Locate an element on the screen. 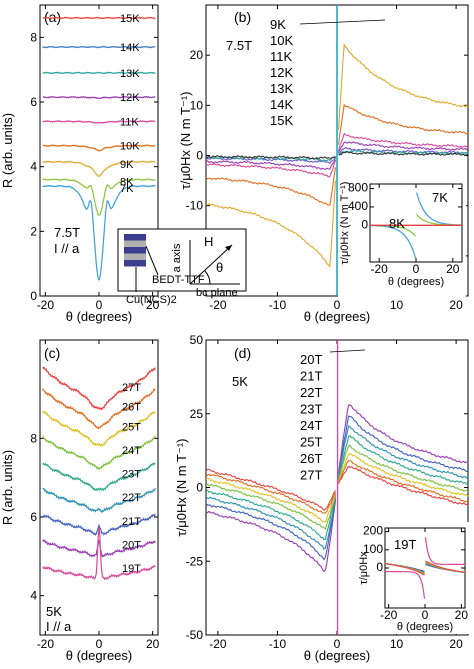  panel-c-series-20T is located at coordinates (99, 548).